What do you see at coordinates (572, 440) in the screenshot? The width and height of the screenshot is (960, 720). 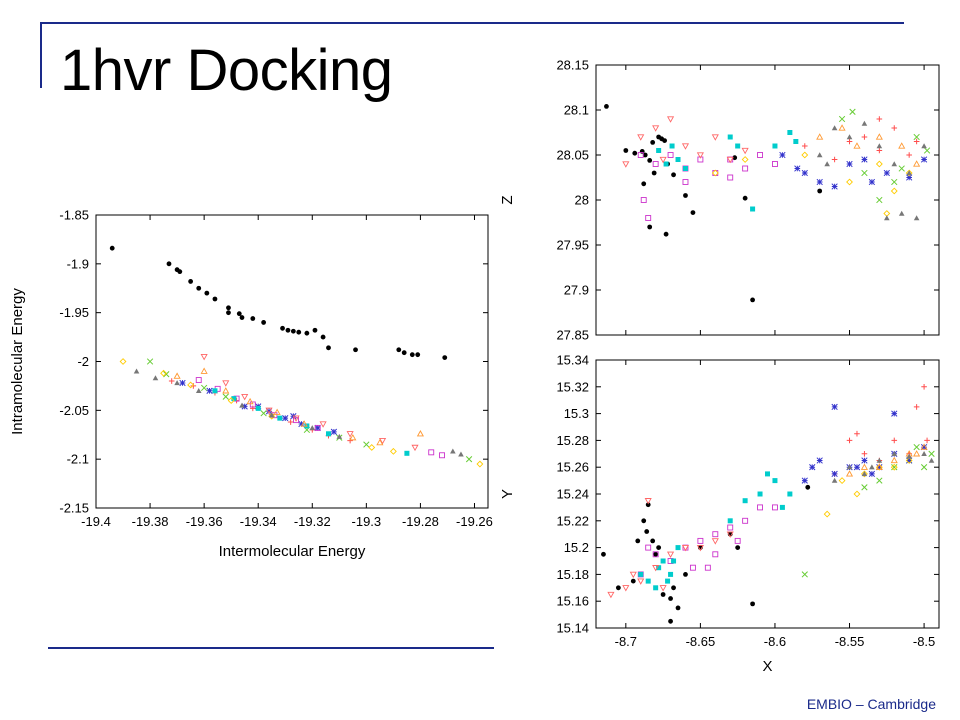 I see `y-tick-label: 15.28` at bounding box center [572, 440].